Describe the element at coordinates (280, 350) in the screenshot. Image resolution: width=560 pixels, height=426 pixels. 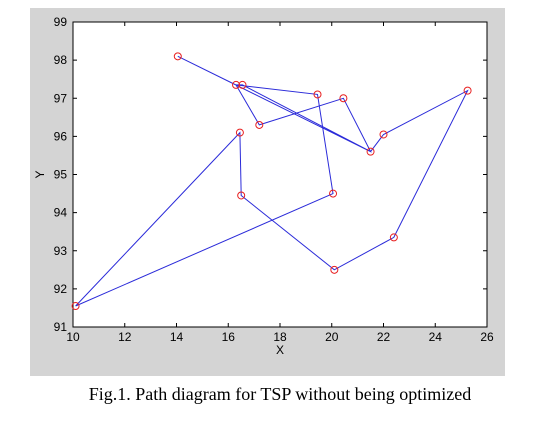
I see `x-axis-label: X` at that location.